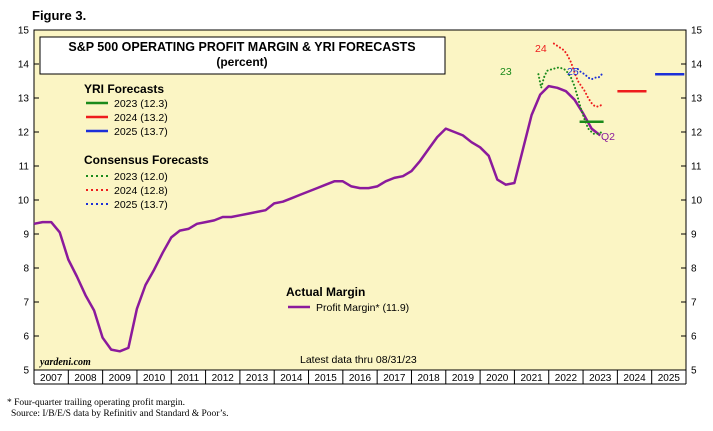 This screenshot has height=431, width=713. What do you see at coordinates (362, 308) in the screenshot?
I see `legend-actual-label: Profit Margin* (11.9)` at bounding box center [362, 308].